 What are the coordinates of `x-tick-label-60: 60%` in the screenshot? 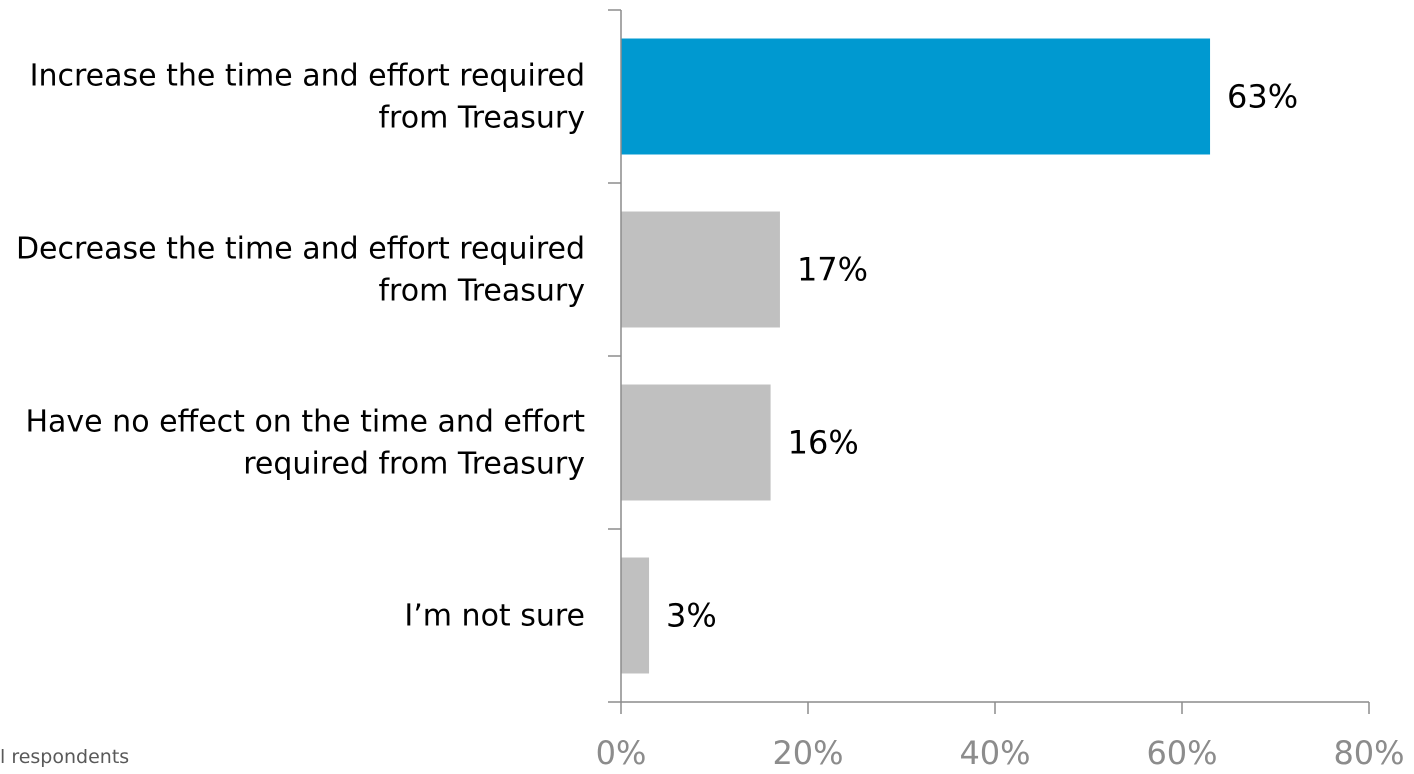 It's located at (1181, 753).